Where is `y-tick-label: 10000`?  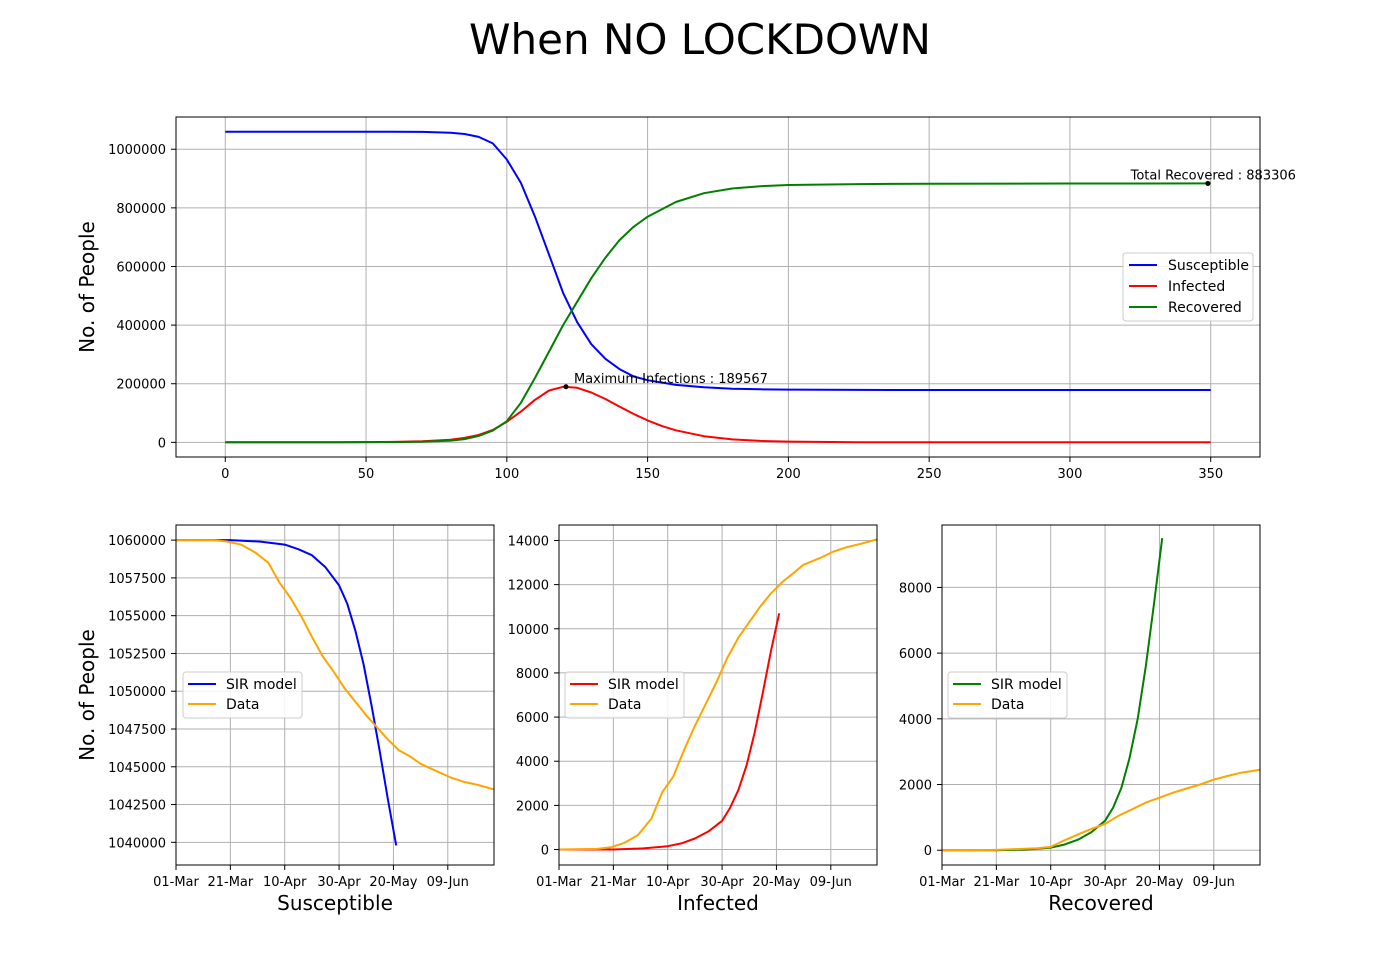
y-tick-label: 10000 is located at coordinates (528, 630).